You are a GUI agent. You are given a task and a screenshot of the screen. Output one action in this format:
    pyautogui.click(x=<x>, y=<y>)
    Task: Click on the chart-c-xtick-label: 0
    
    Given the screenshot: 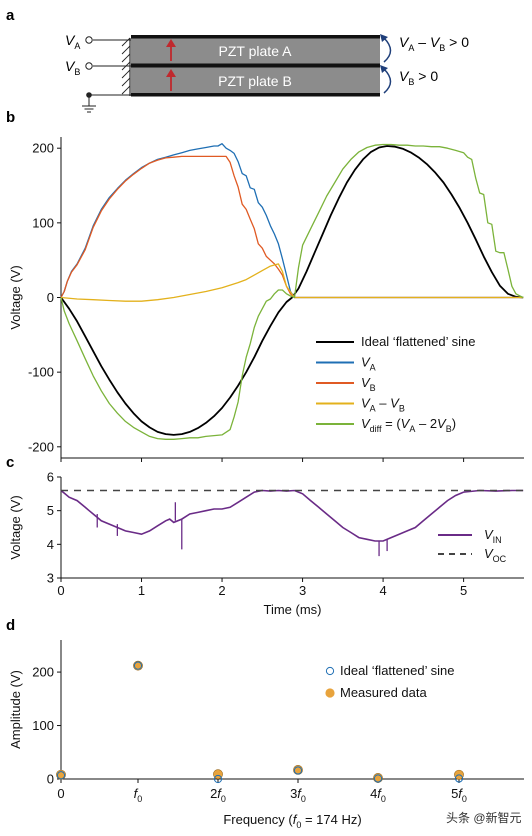 What is the action you would take?
    pyautogui.click(x=60, y=590)
    